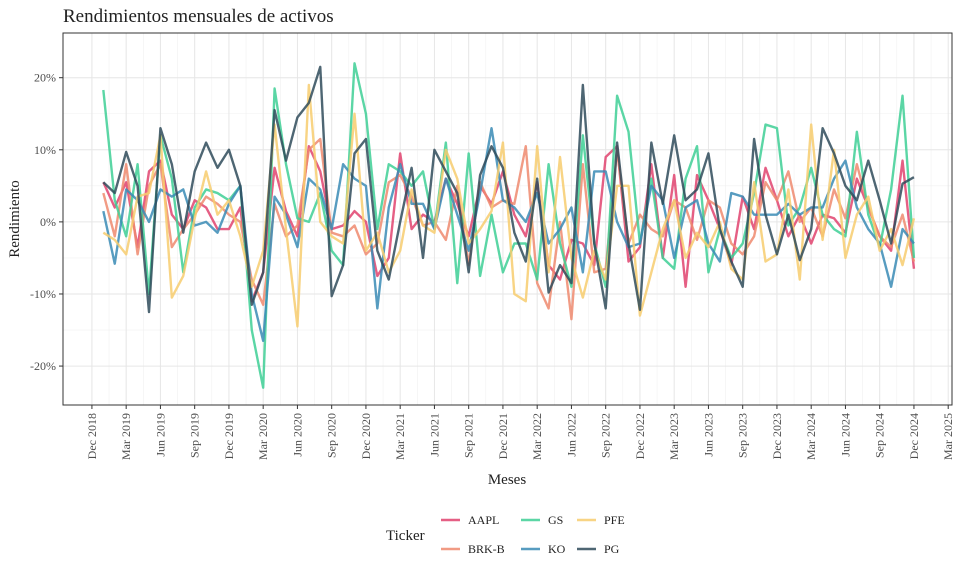  I want to click on y-tick-label: 10%, so click(45, 150).